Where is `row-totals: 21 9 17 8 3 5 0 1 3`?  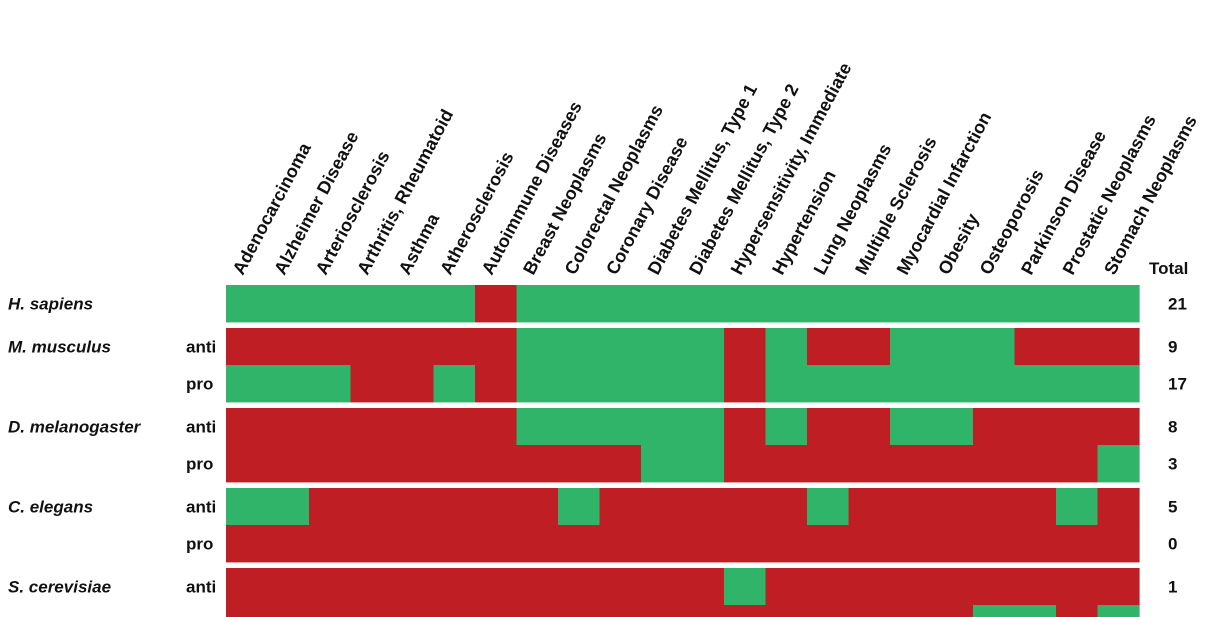 row-totals: 21 9 17 8 3 5 0 1 3 is located at coordinates (1177, 456).